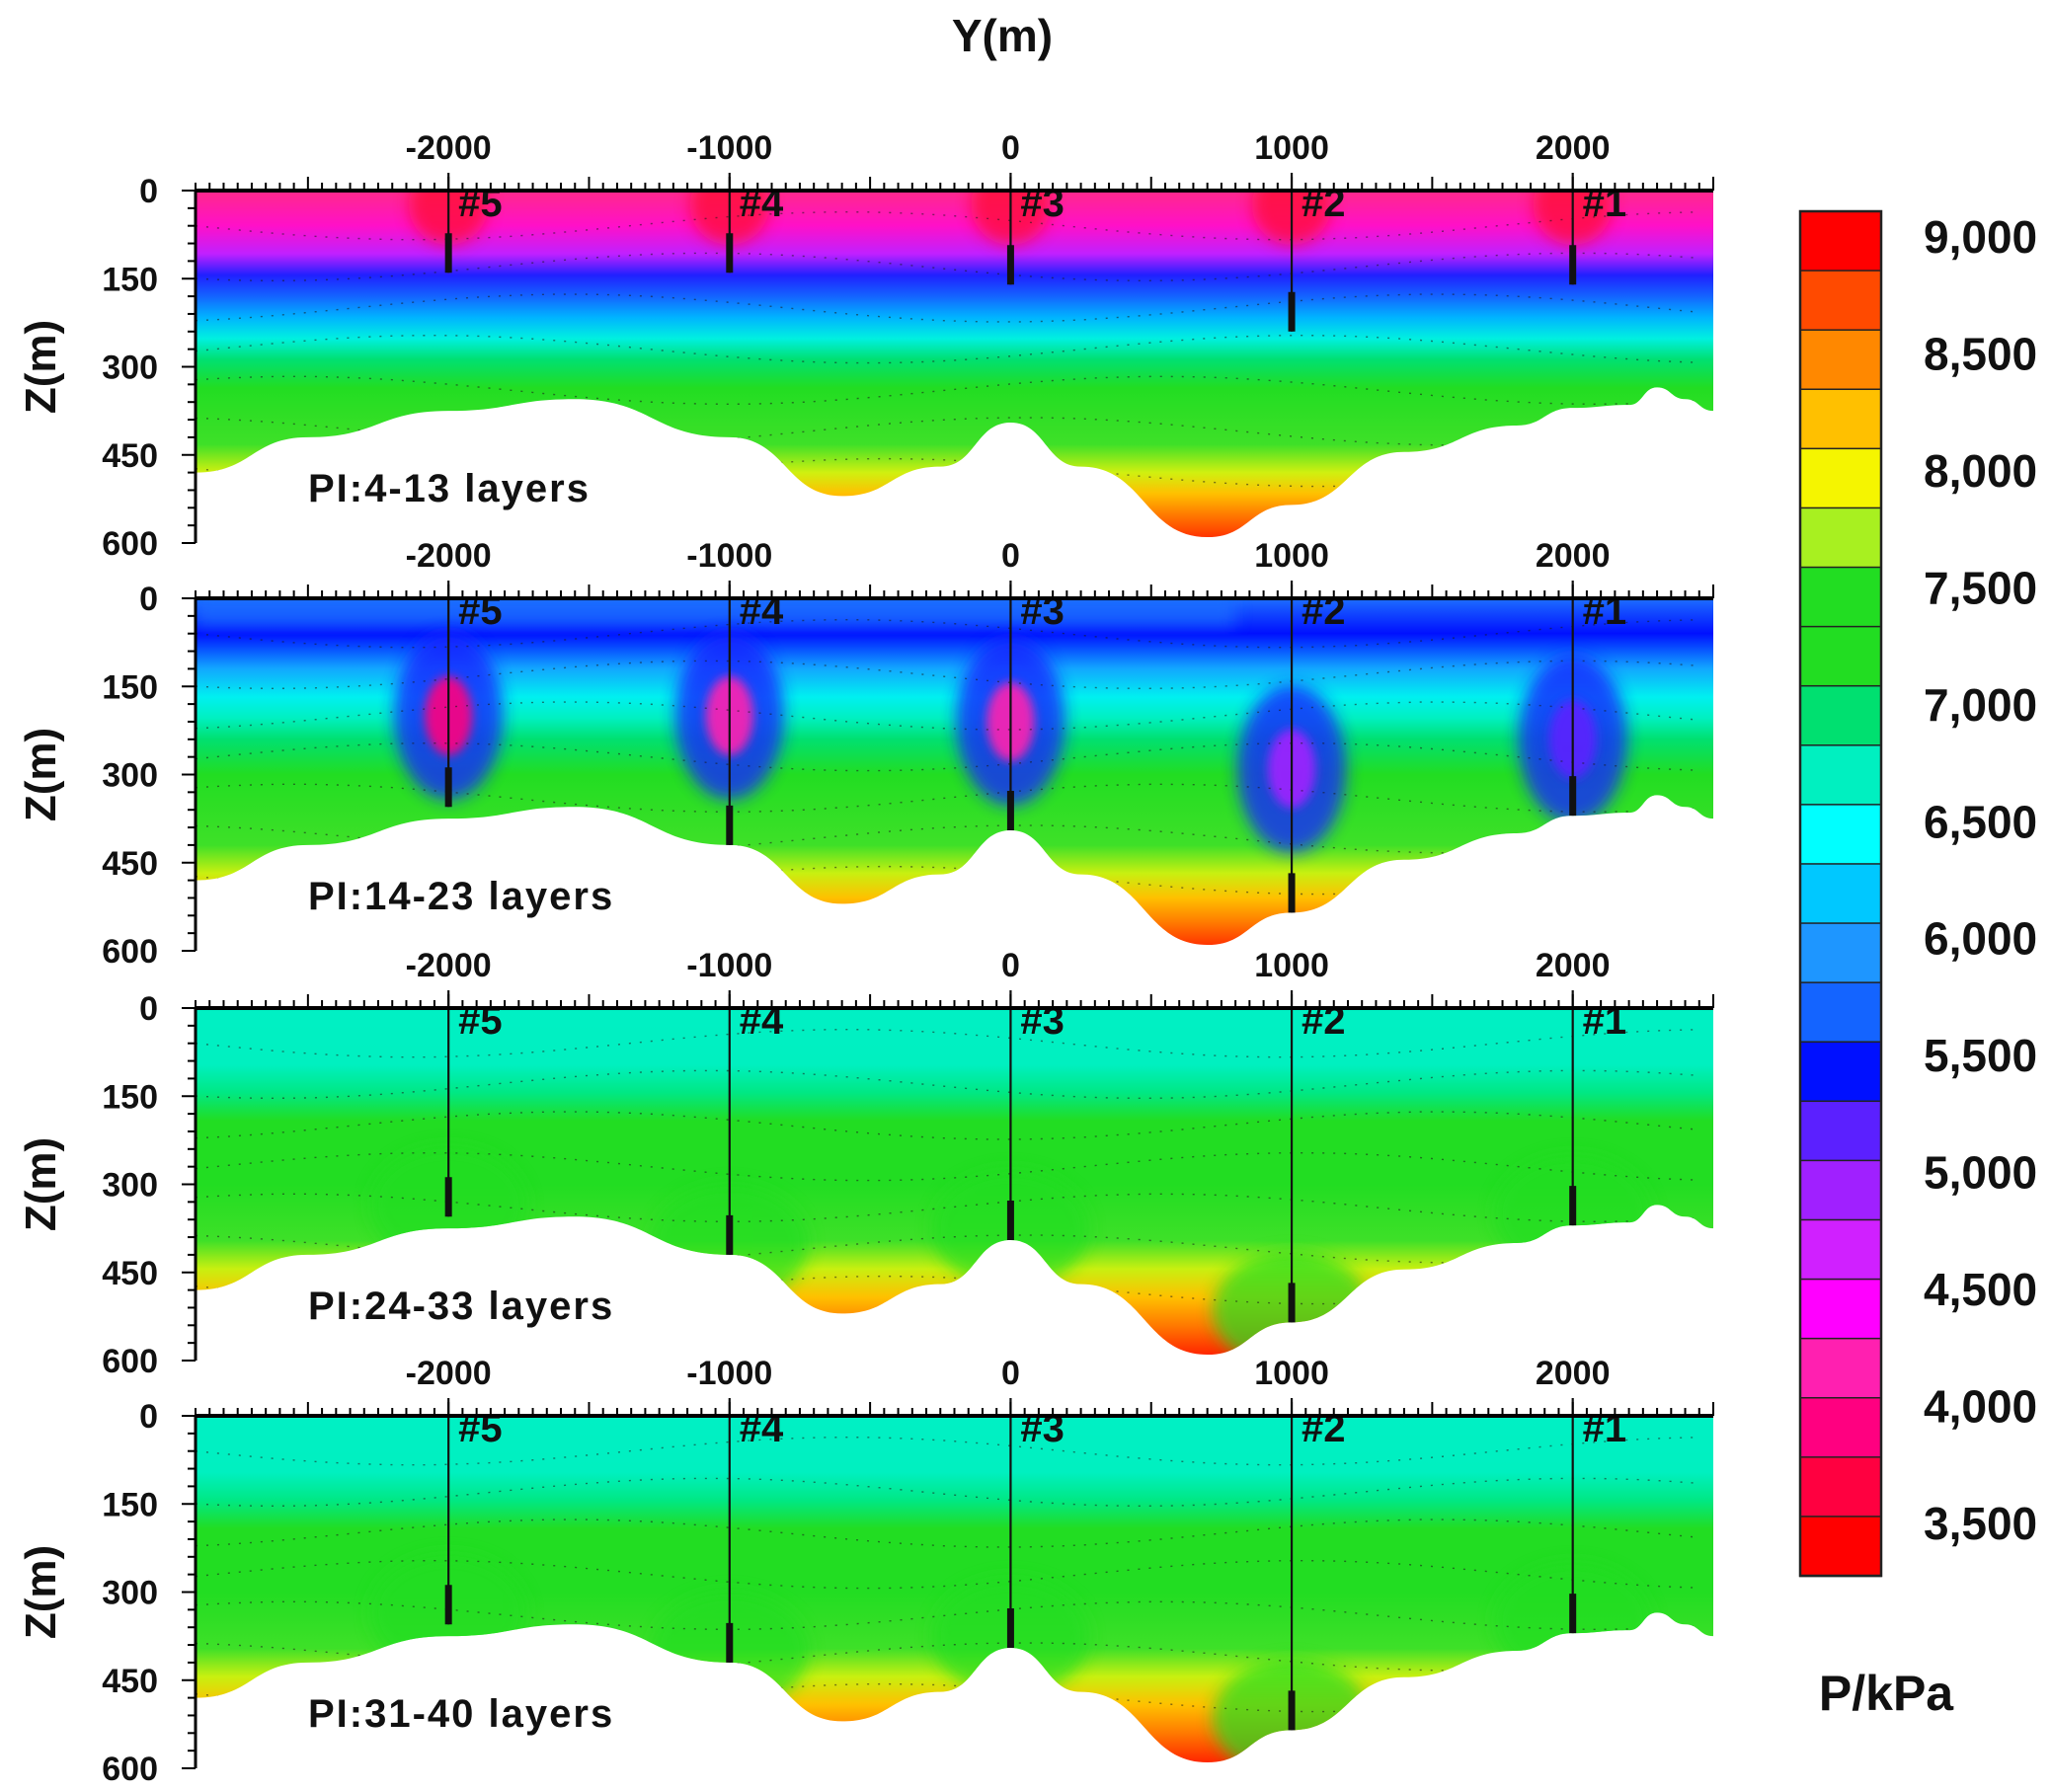 This screenshot has width=2051, height=1792. Describe the element at coordinates (461, 1714) in the screenshot. I see `panel-label: PI:31-40 layers` at that location.